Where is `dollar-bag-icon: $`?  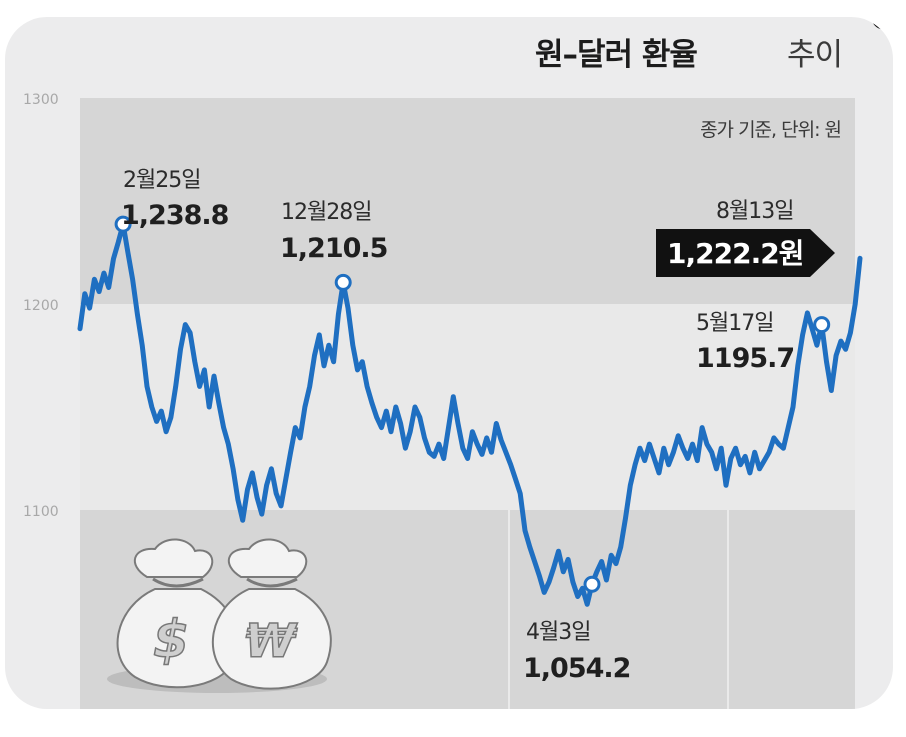
dollar-bag-icon: $ is located at coordinates (177, 613).